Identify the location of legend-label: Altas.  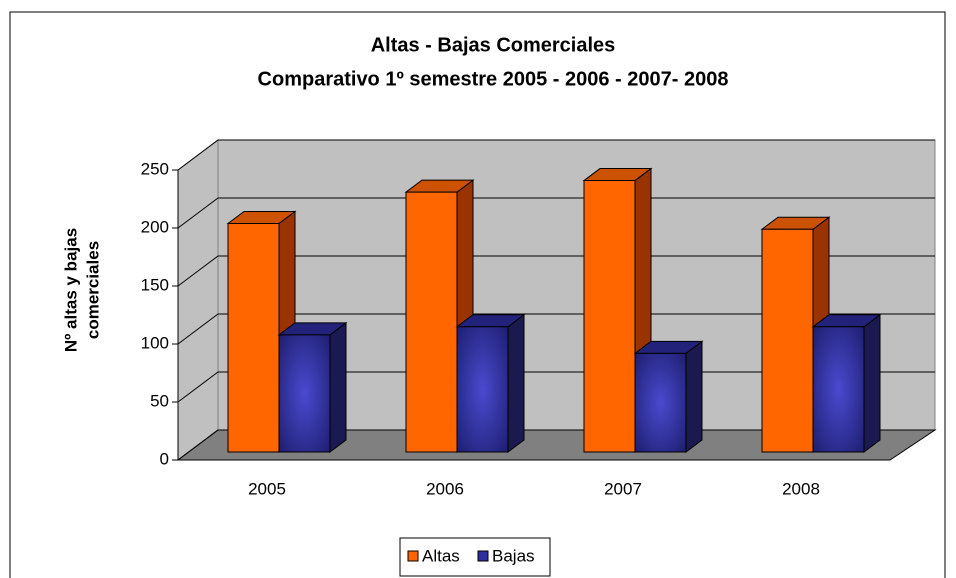
(441, 555).